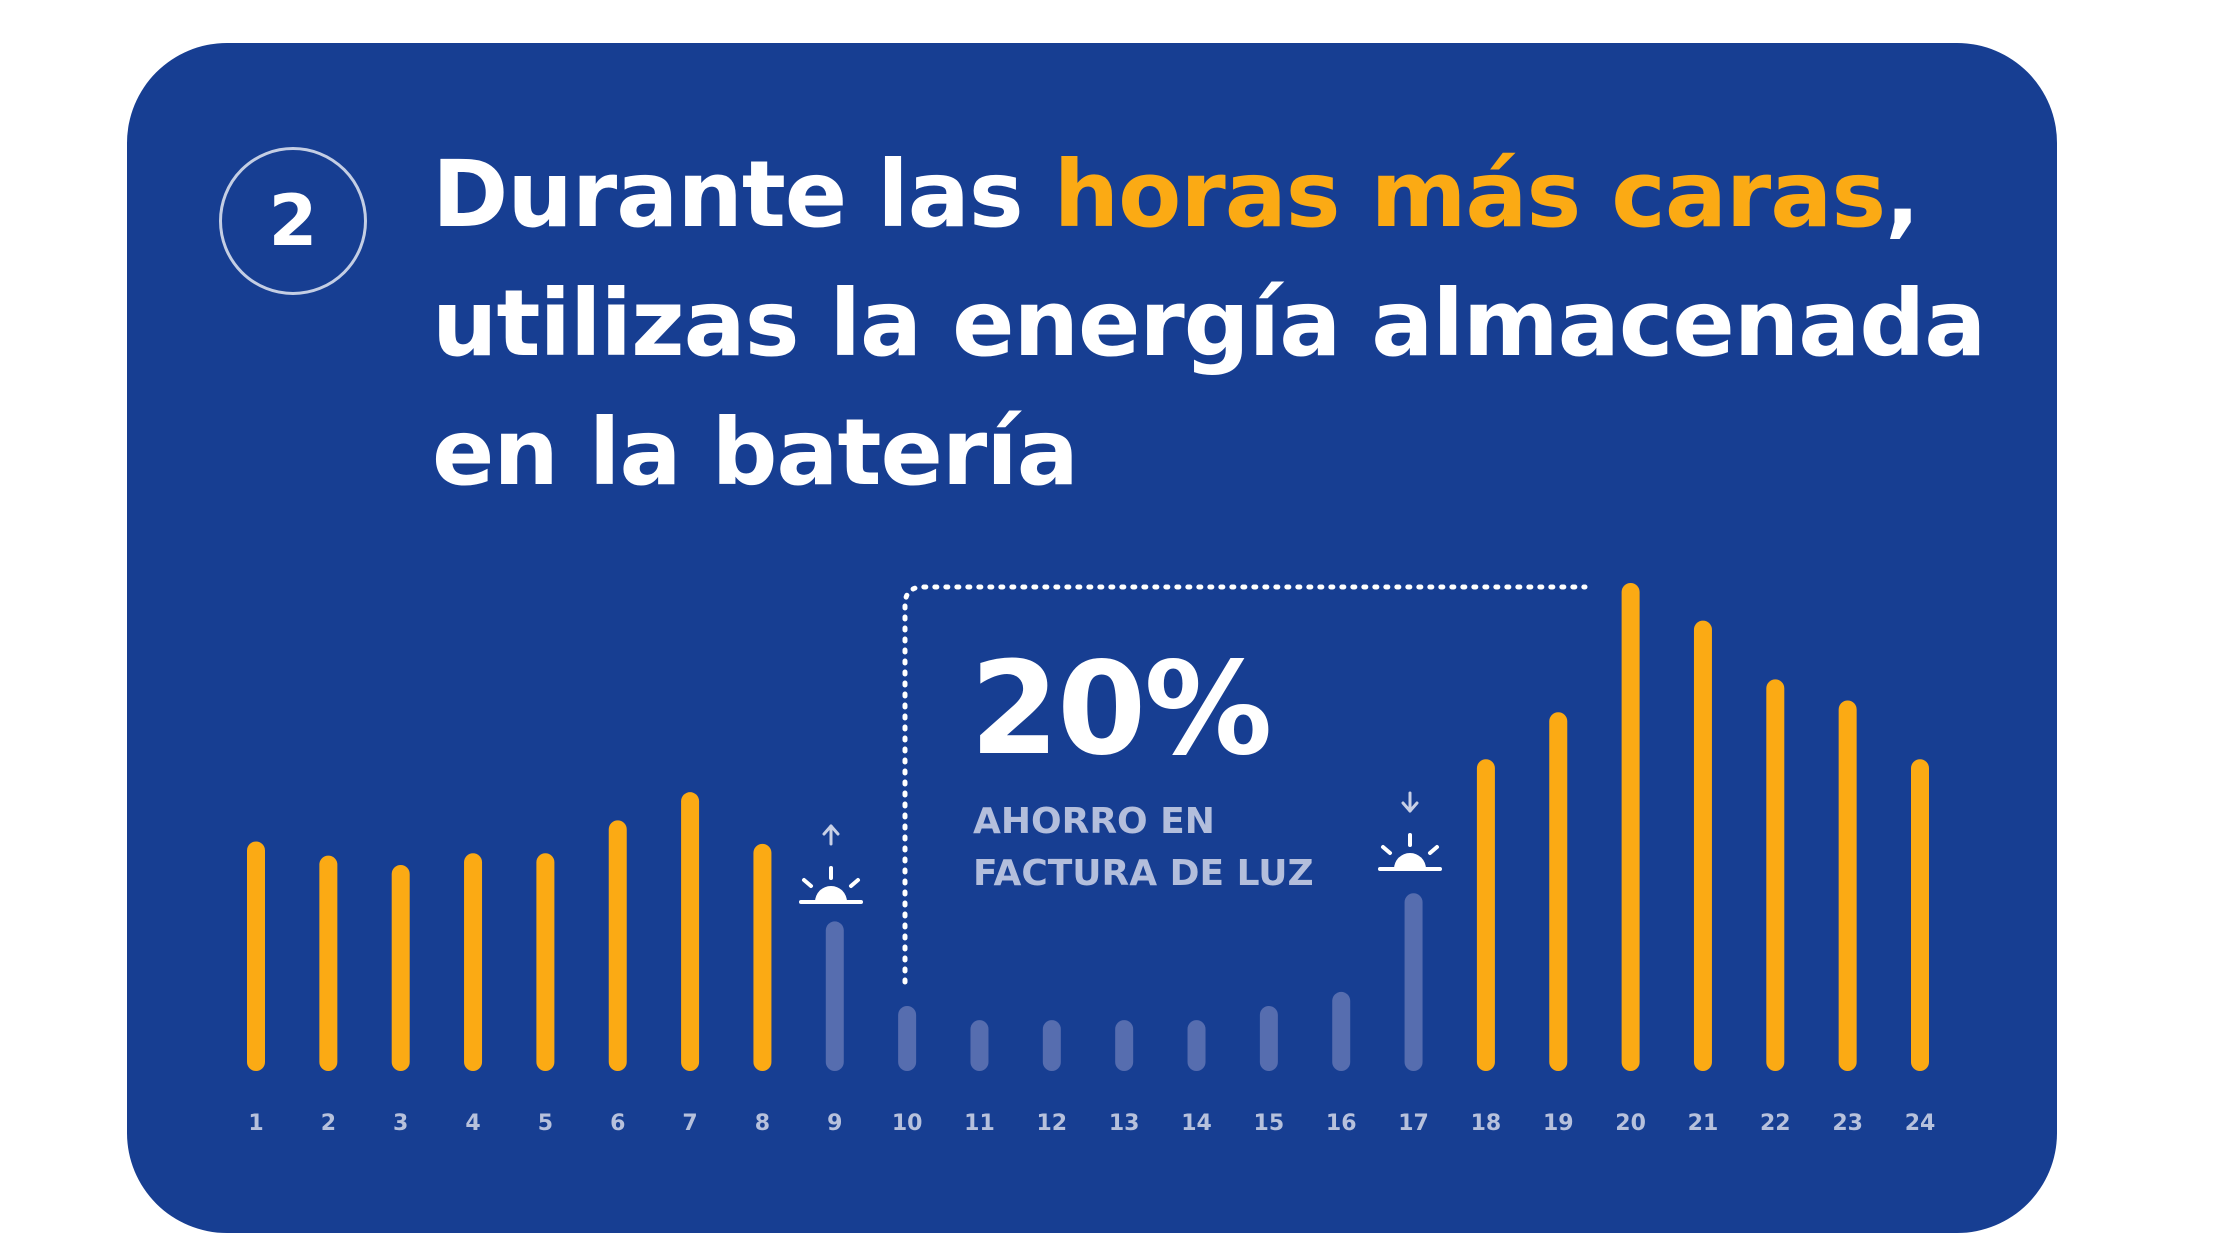 The image size is (2240, 1260). I want to click on hour-label-4: 4, so click(472, 1123).